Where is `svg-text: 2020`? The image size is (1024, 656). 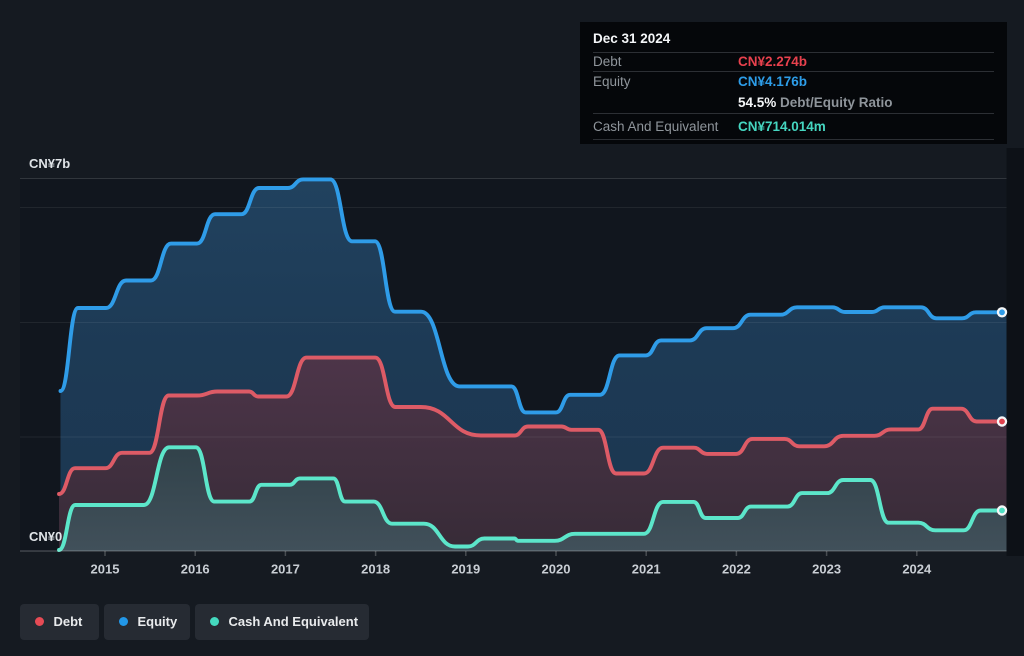
svg-text: 2020 is located at coordinates (556, 569).